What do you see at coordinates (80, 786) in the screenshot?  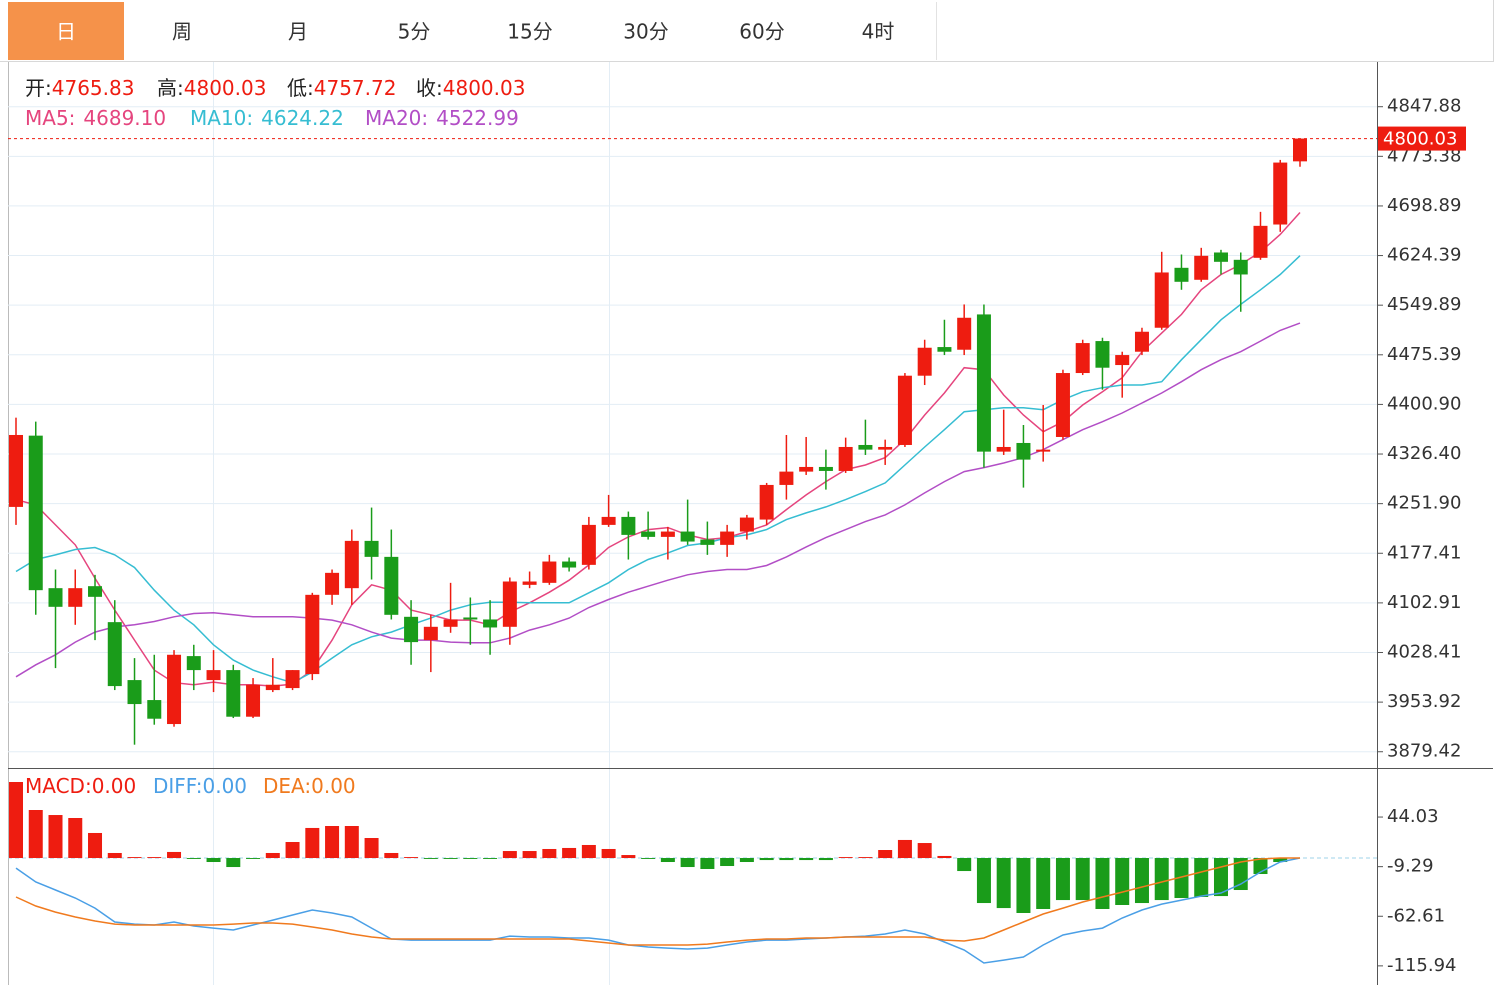 I see `legend-entry: MACD:0.00` at bounding box center [80, 786].